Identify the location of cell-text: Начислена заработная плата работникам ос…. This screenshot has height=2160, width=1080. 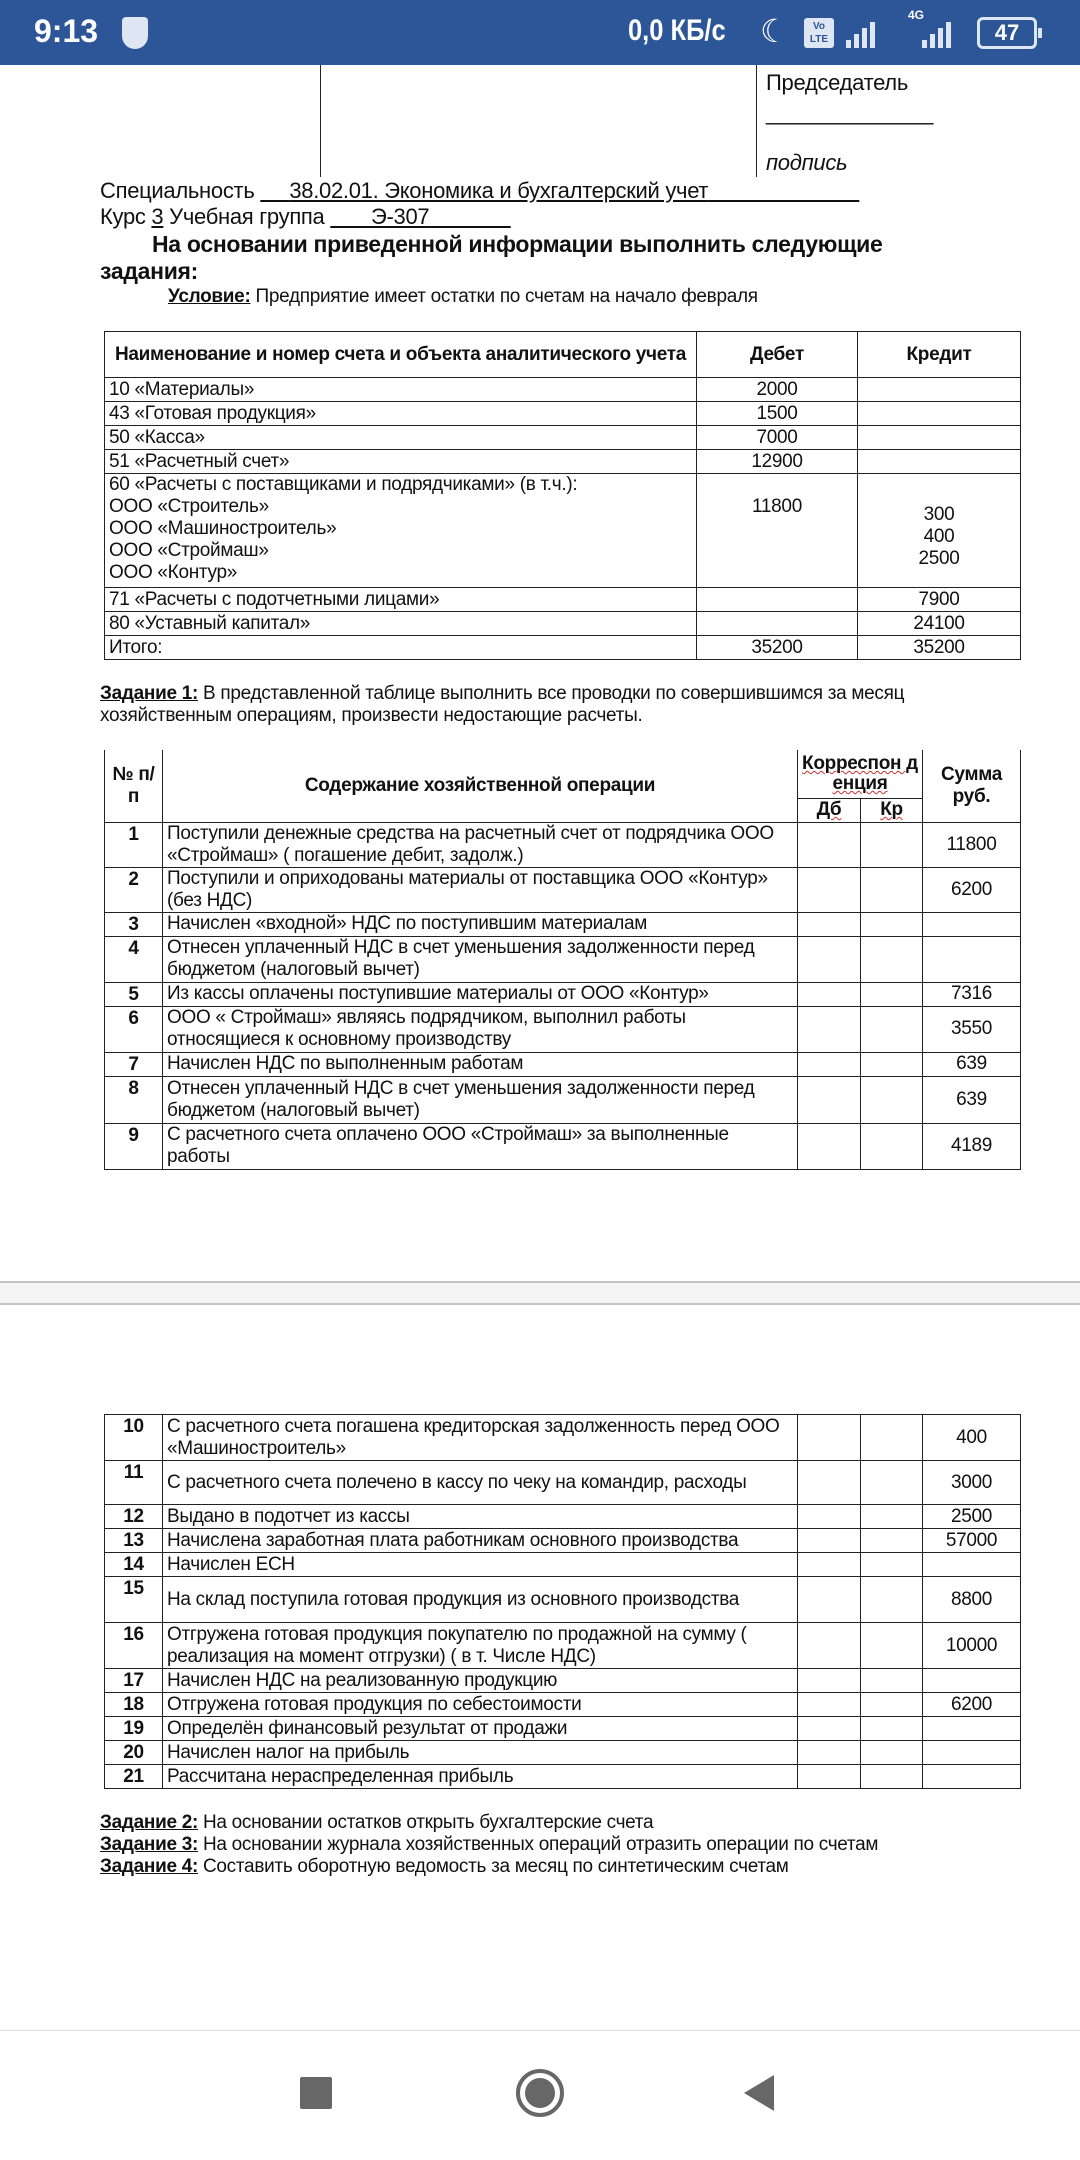
(480, 1540).